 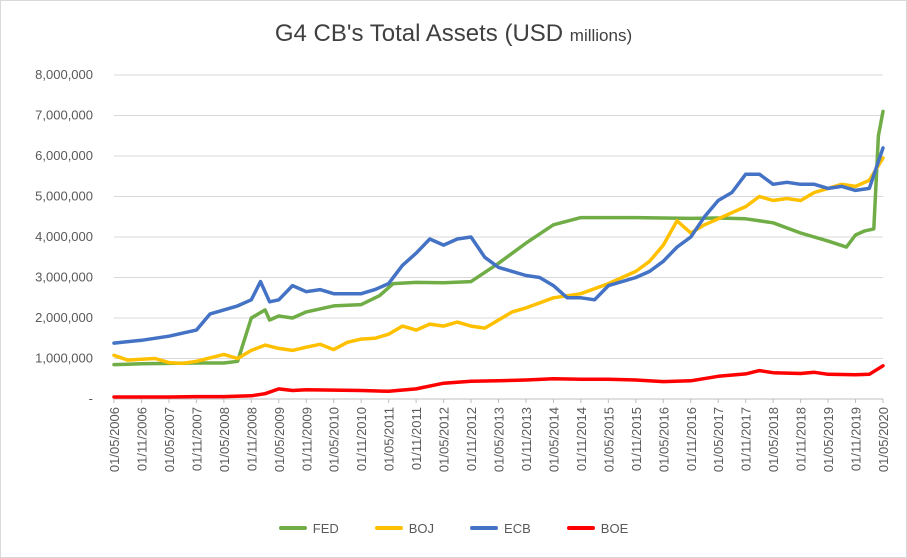 What do you see at coordinates (64, 196) in the screenshot?
I see `y-tick-label: 5,000,000` at bounding box center [64, 196].